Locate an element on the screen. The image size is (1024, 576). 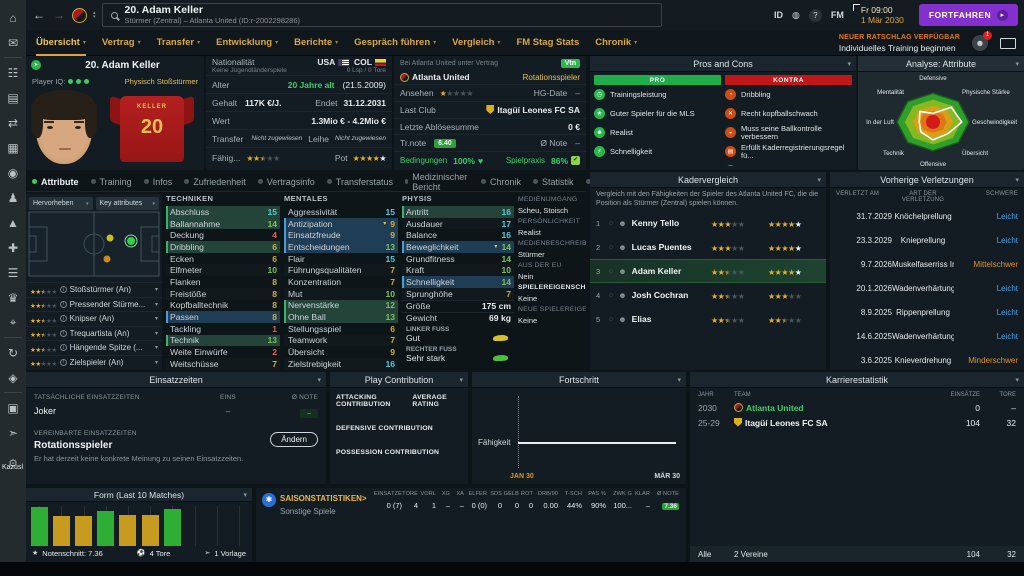
squad-comparison-row-kenny-tello: 1 ○ ☻ Kenny Tello ★★★★★ ★★★★★ is located at coordinates (708, 223).